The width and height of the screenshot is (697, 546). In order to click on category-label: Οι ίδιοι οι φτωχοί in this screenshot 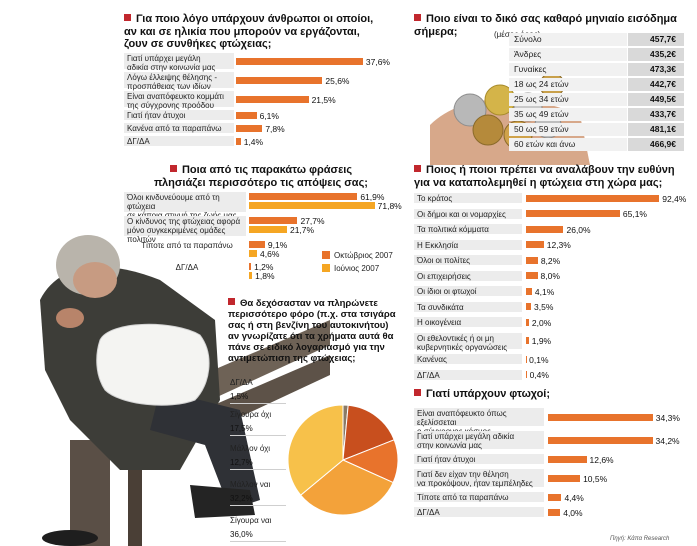, I will do `click(447, 291)`.